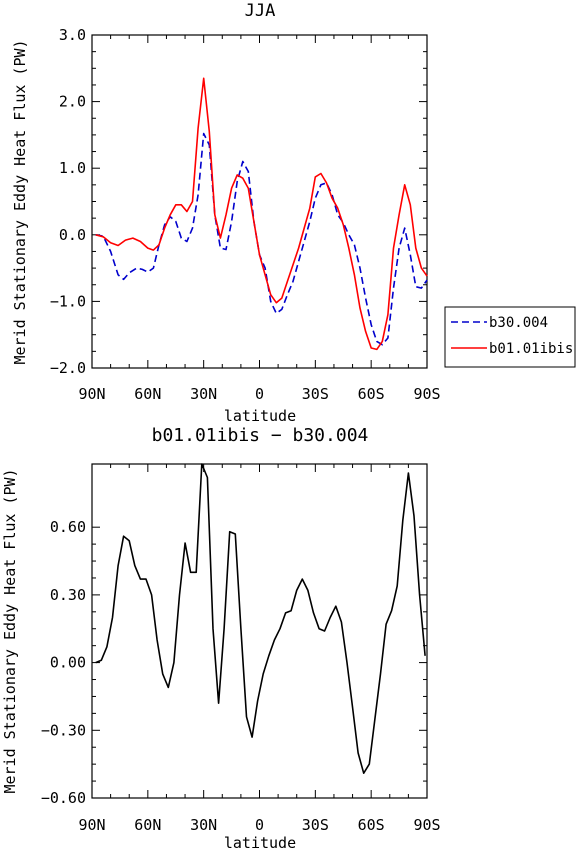 The width and height of the screenshot is (577, 851). Describe the element at coordinates (203, 825) in the screenshot. I see `bottom-xtick-label: 30N` at that location.